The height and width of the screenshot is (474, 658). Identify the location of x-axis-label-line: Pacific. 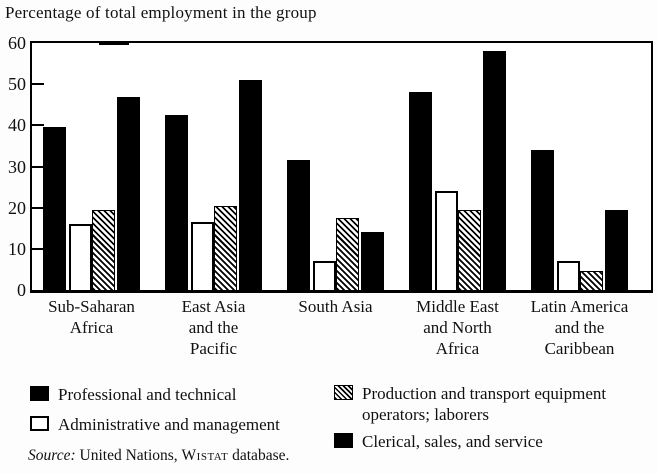
(213, 348).